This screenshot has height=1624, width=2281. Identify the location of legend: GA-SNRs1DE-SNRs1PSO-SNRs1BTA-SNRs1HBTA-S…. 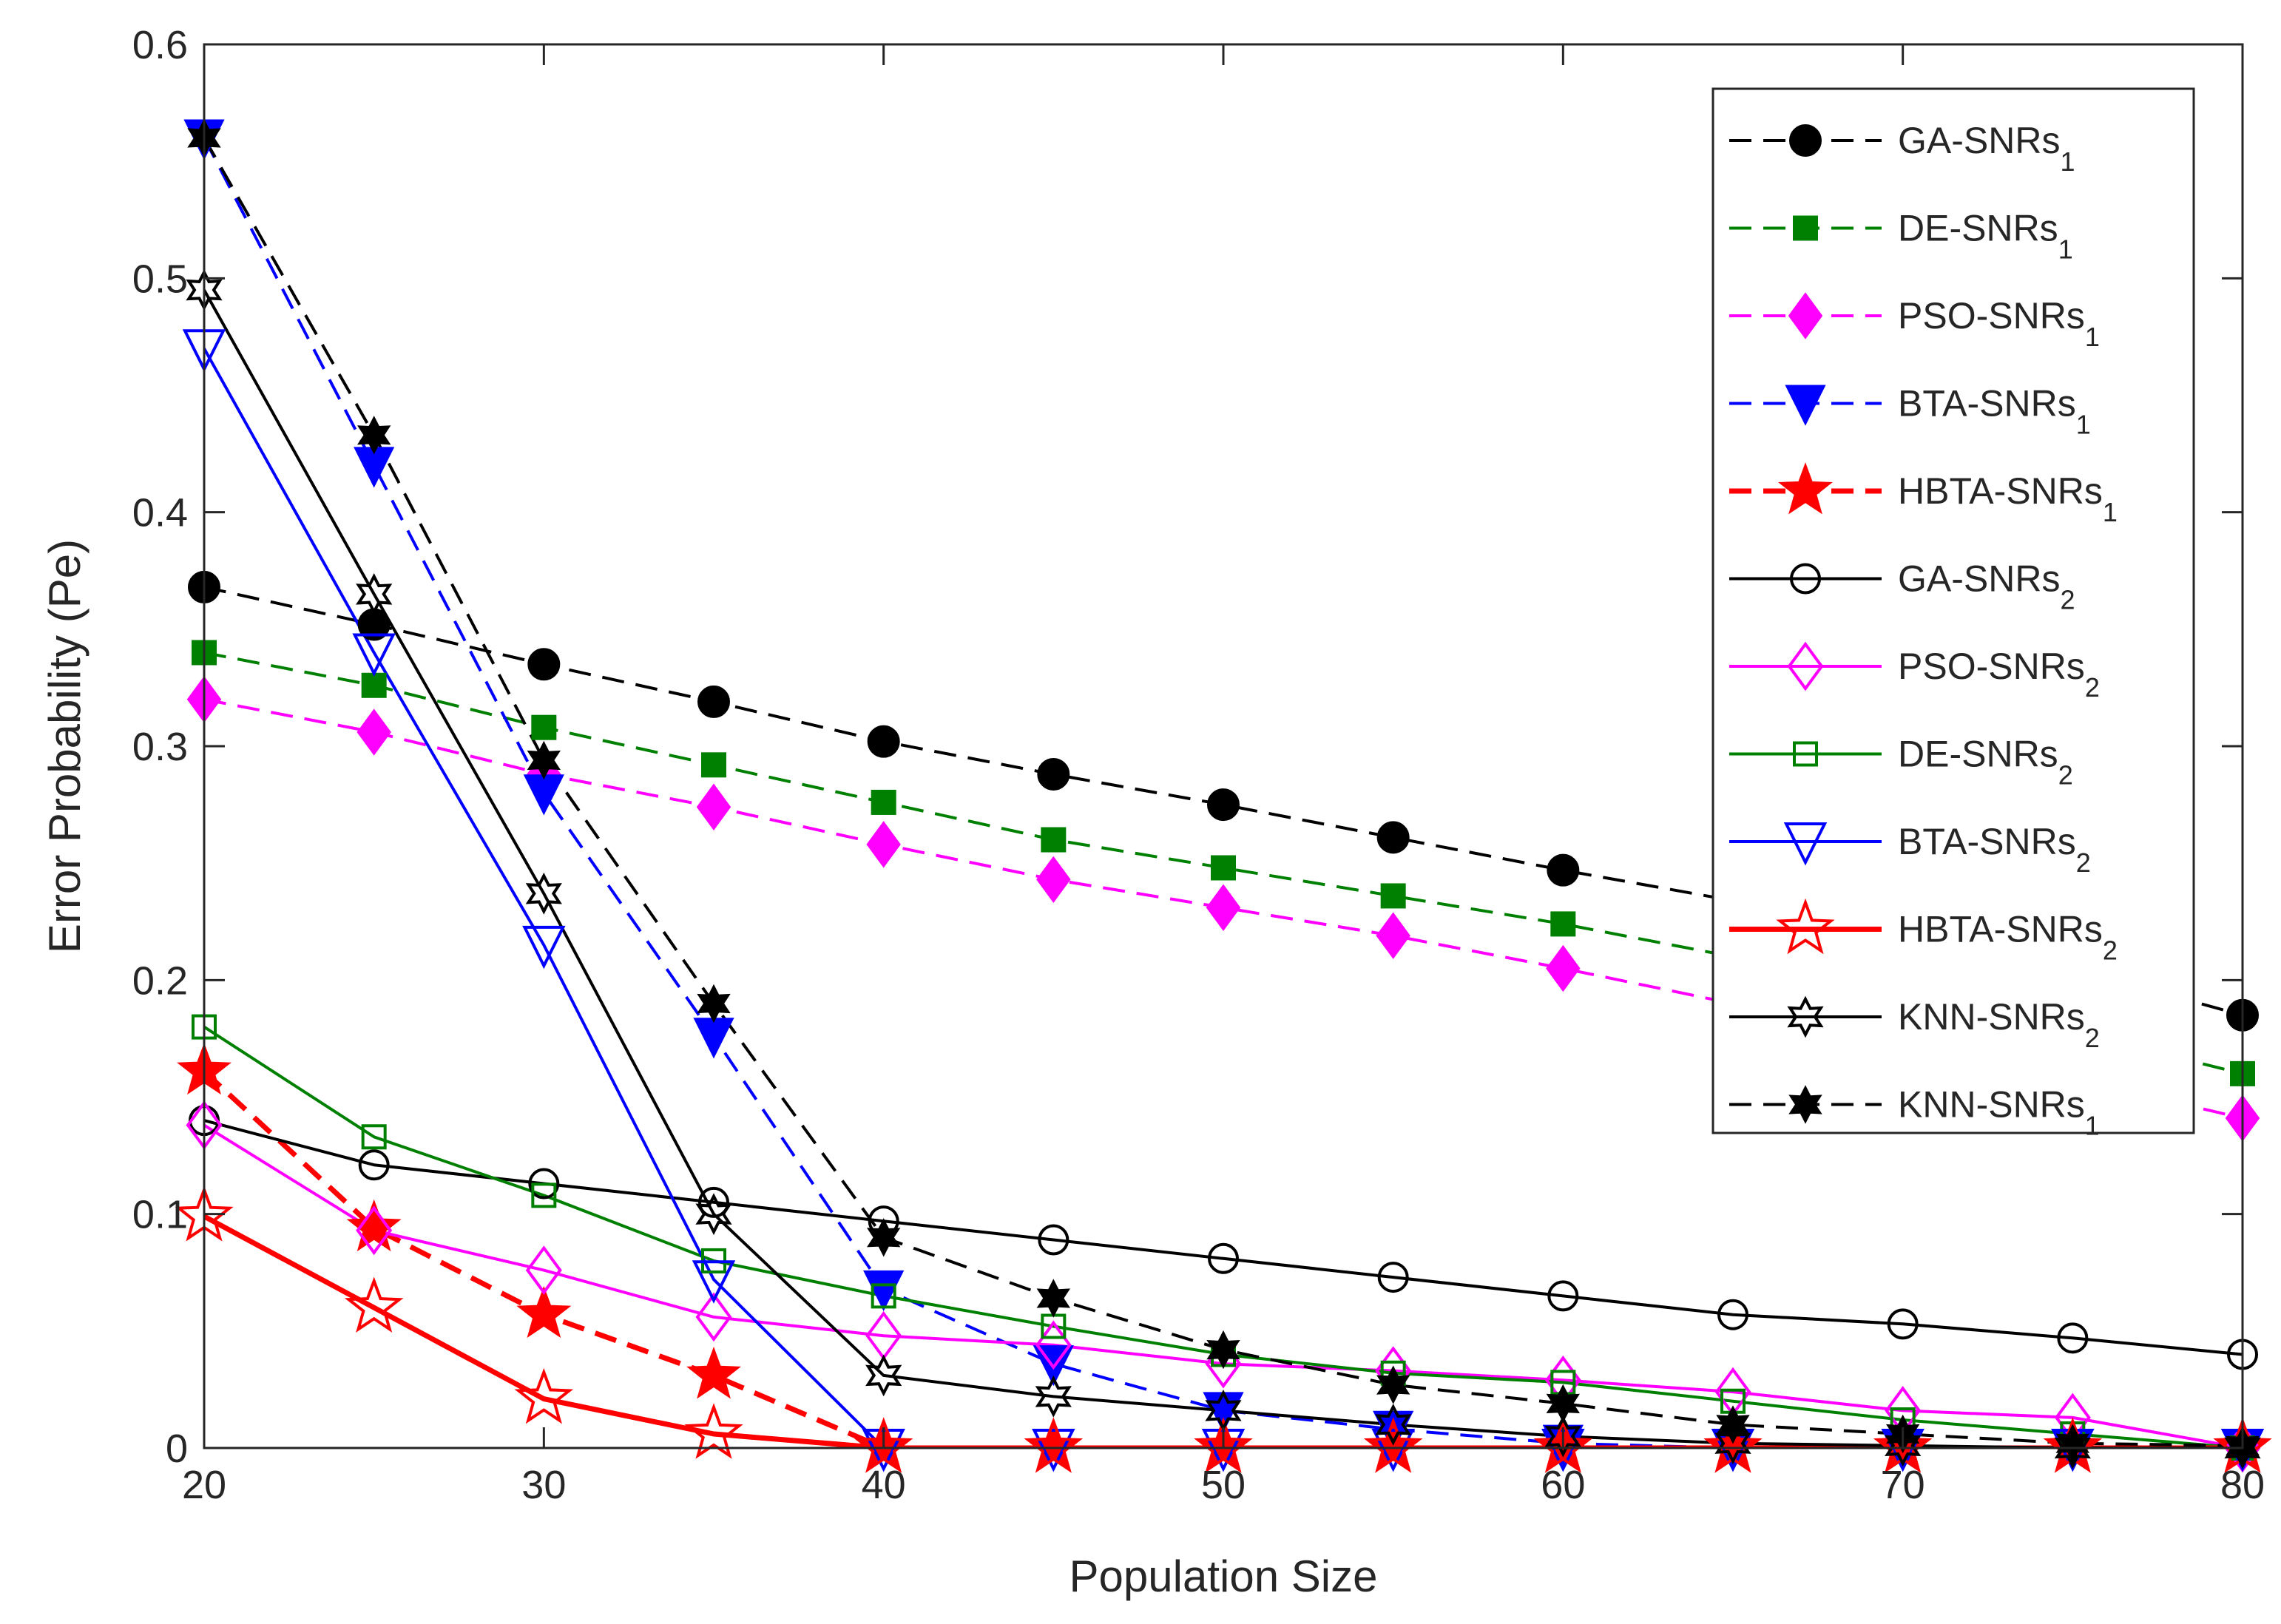
(1953, 614).